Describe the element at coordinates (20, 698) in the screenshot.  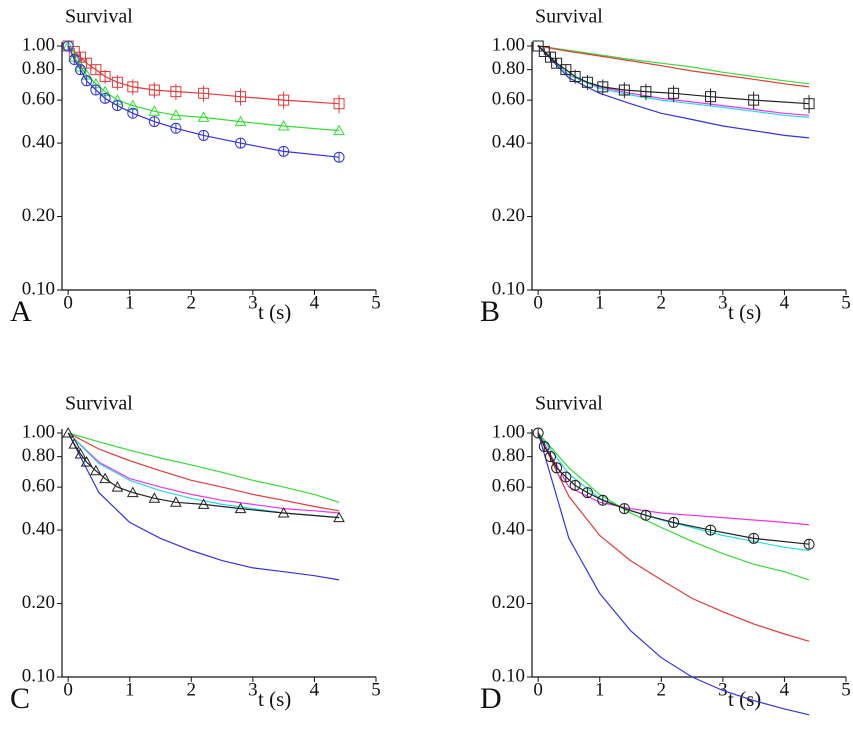
I see `panel-label: C` at that location.